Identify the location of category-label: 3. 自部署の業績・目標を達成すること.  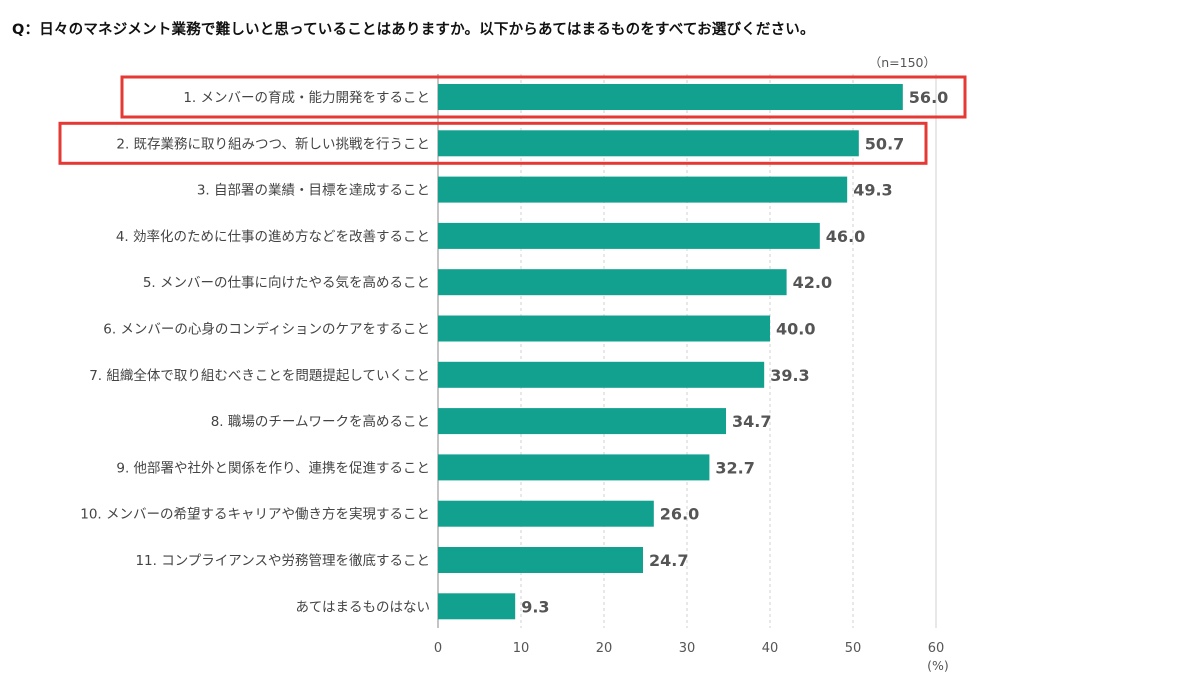
(313, 191).